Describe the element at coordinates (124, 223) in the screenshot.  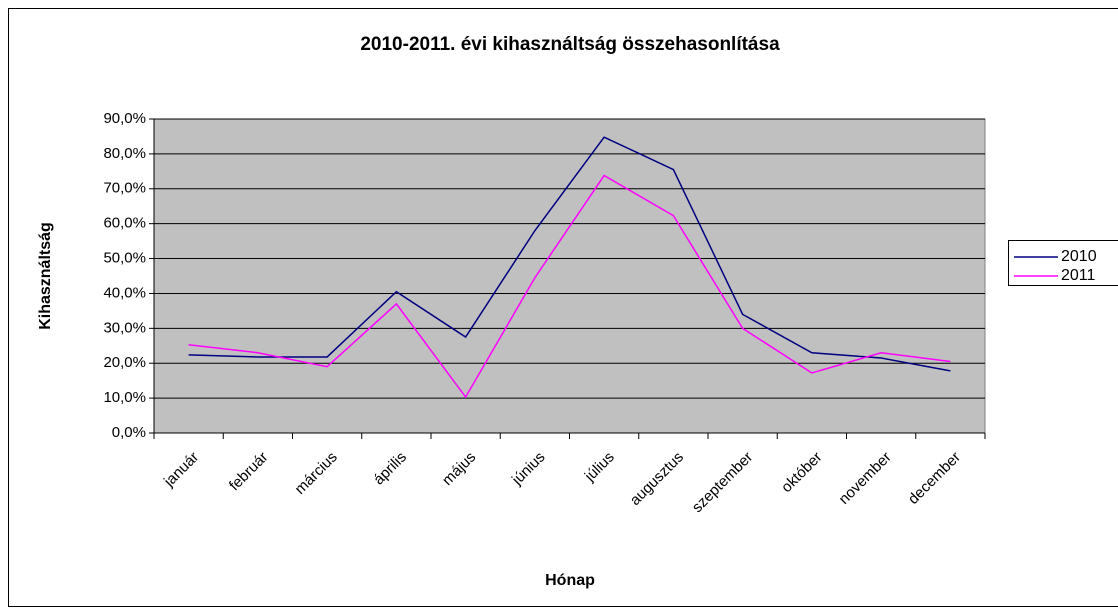
I see `y-tick-label: 60,0%` at that location.